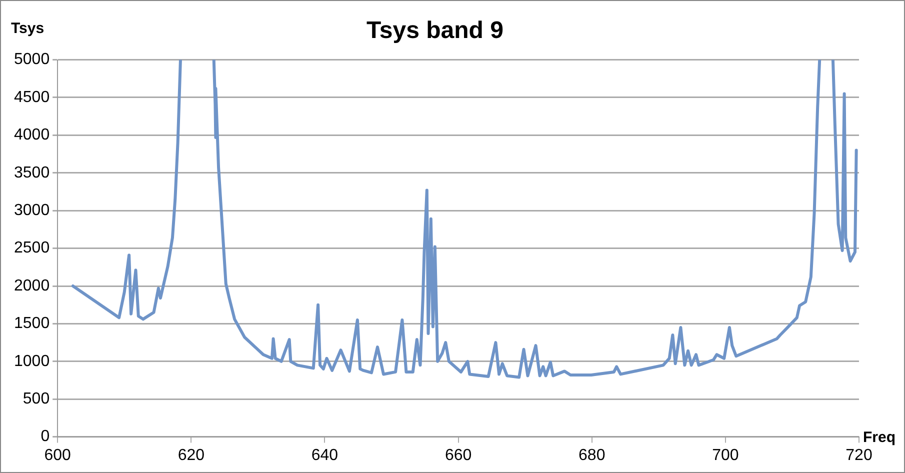 The image size is (905, 473). Describe the element at coordinates (435, 30) in the screenshot. I see `chart-title: Tsys band 9` at that location.